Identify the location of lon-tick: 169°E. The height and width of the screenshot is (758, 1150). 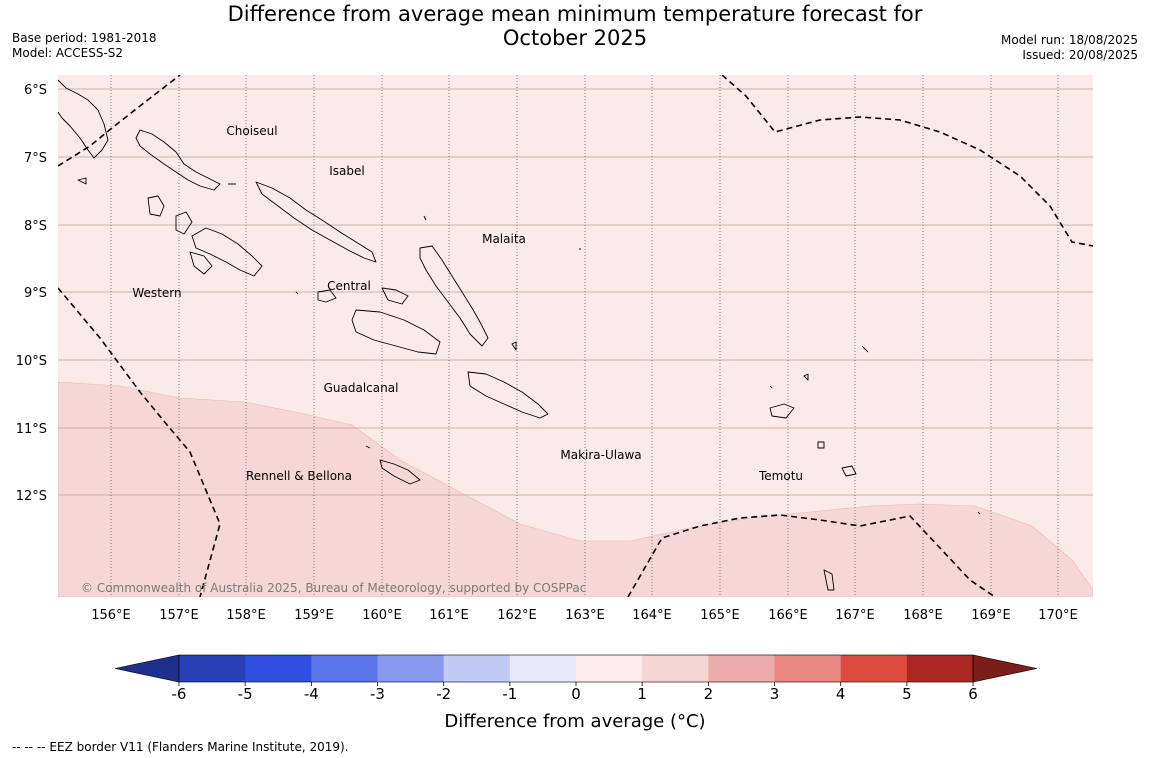
(991, 615).